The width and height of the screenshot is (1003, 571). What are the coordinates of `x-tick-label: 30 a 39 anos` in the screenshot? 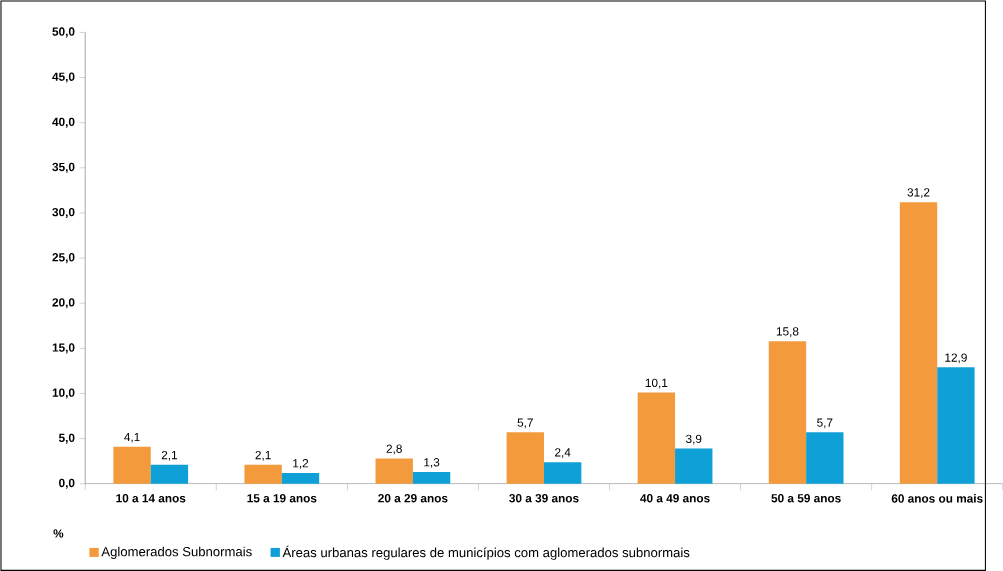 It's located at (544, 498).